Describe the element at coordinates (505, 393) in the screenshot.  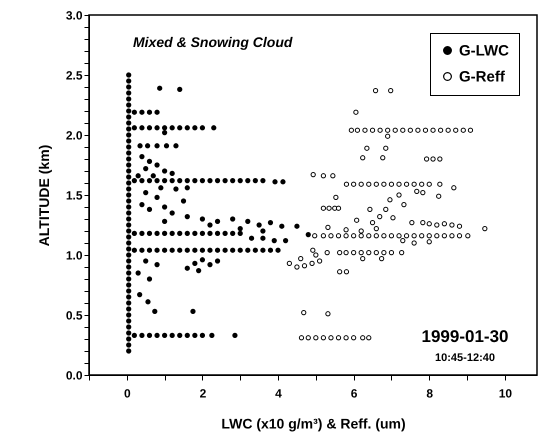
I see `x-tick-label: 10` at that location.